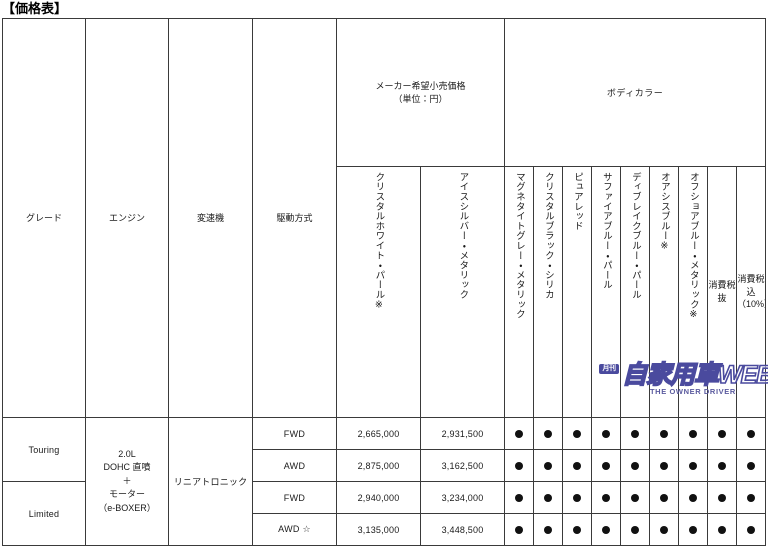 The height and width of the screenshot is (546, 768). What do you see at coordinates (378, 529) in the screenshot?
I see `cell-price-excl-r4: 3,135,000` at bounding box center [378, 529].